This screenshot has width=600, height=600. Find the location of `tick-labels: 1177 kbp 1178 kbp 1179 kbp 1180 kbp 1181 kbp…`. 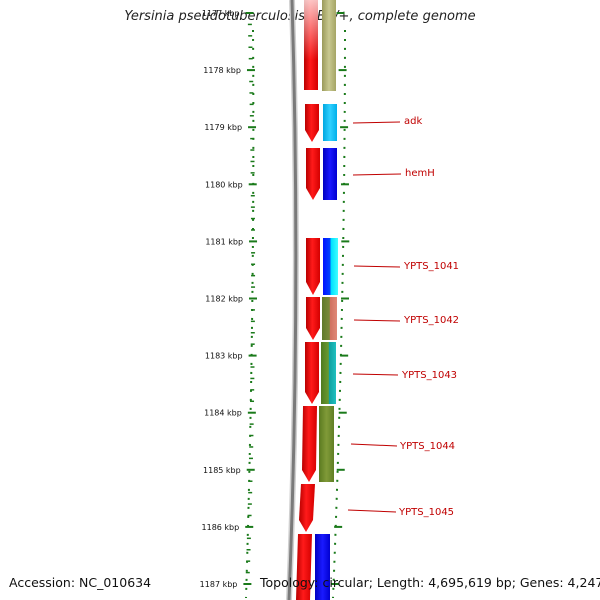

tick-labels: 1177 kbp 1178 kbp 1179 kbp 1180 kbp 1181 kbp… is located at coordinates (221, 299).